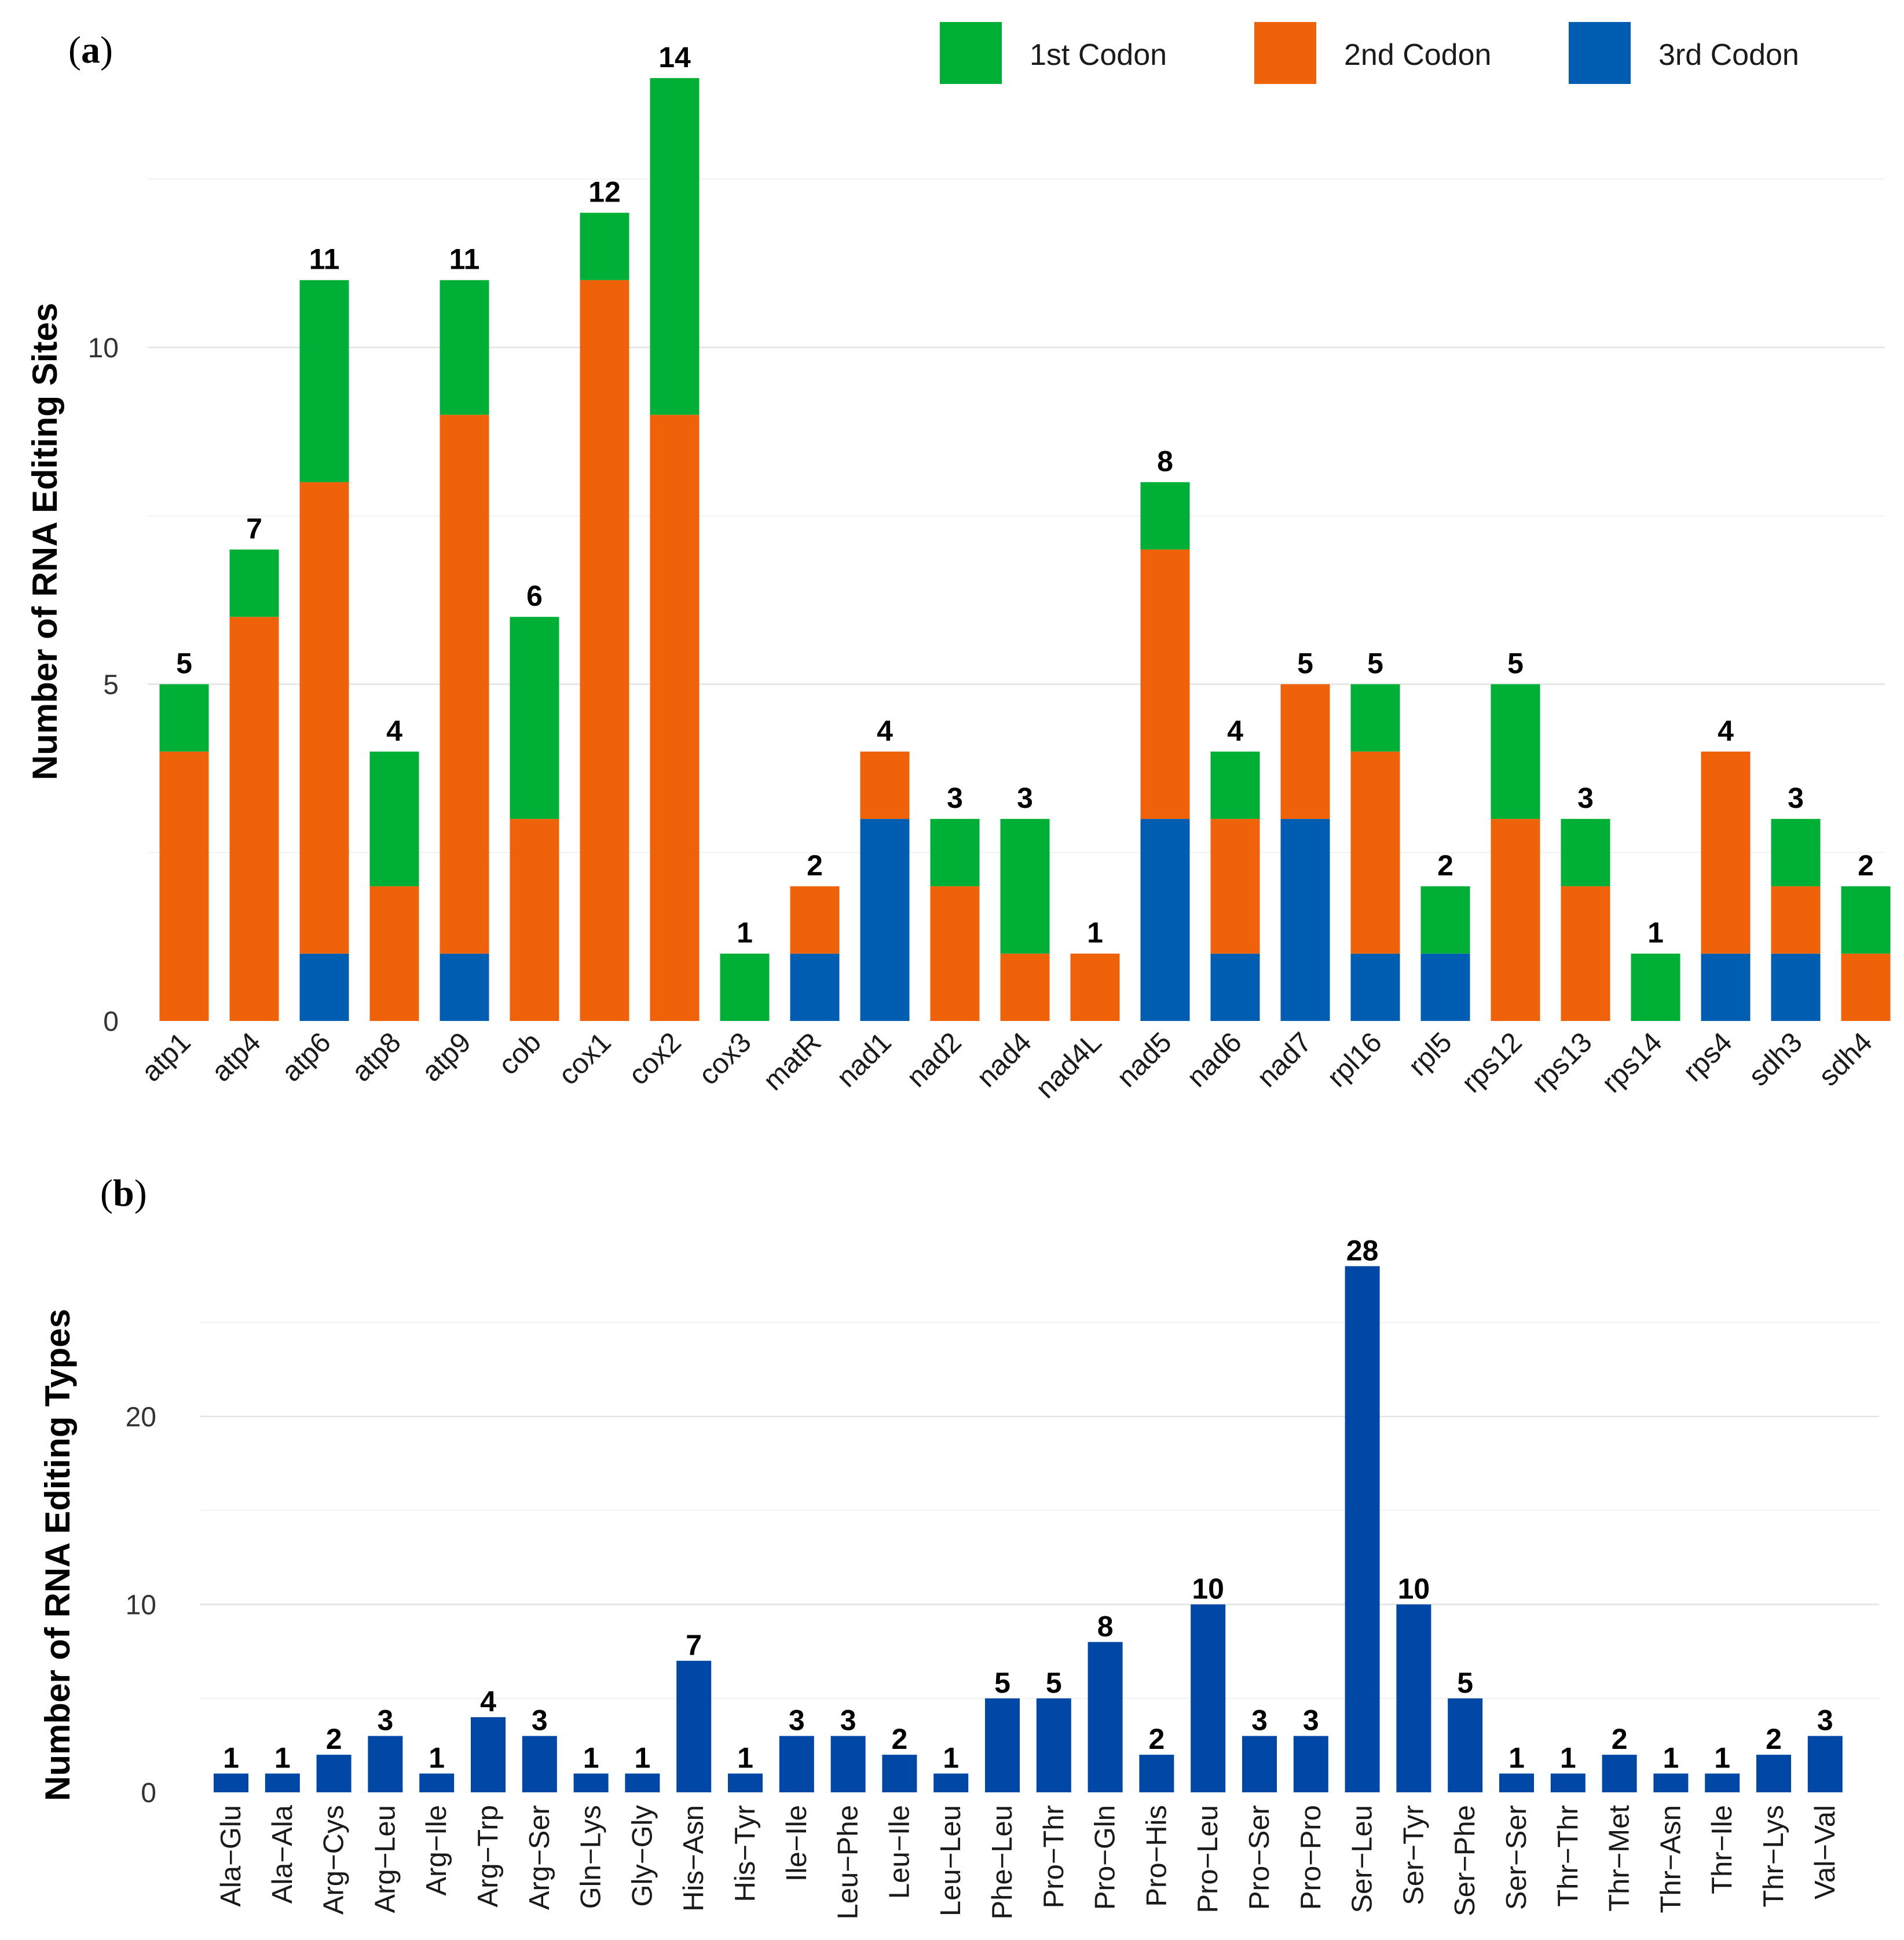 This screenshot has height=1940, width=1904. Describe the element at coordinates (464, 347) in the screenshot. I see `bar-atp9-1st-codon` at that location.